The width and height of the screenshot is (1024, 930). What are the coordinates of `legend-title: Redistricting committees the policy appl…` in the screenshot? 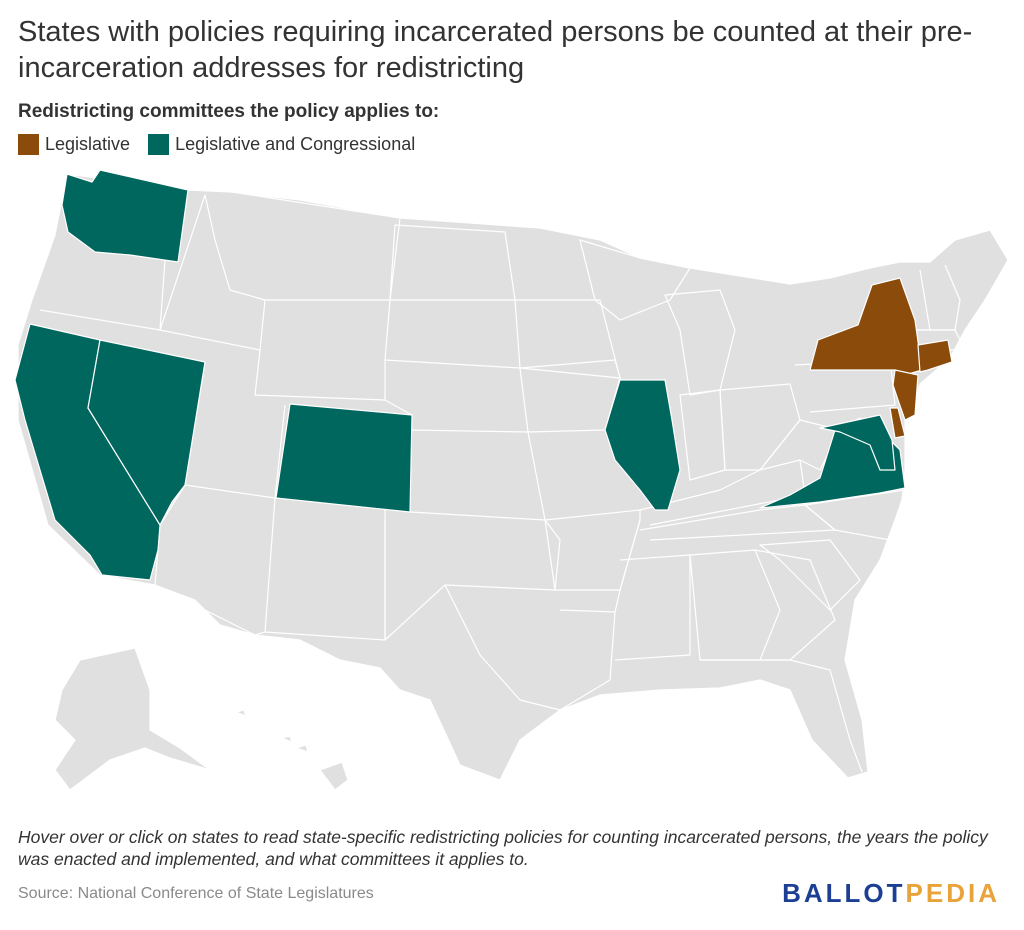 It's located at (229, 111).